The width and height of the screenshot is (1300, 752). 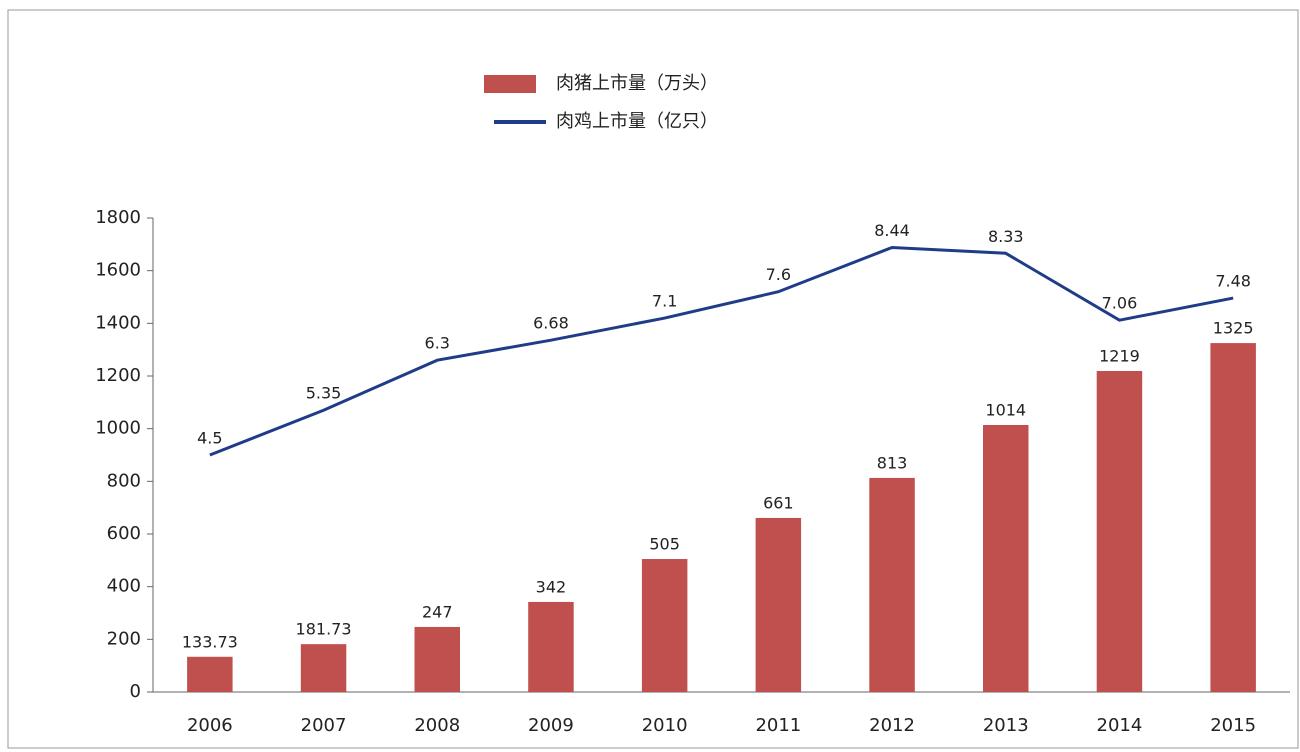 I want to click on y-tick-label: 600, so click(x=124, y=533).